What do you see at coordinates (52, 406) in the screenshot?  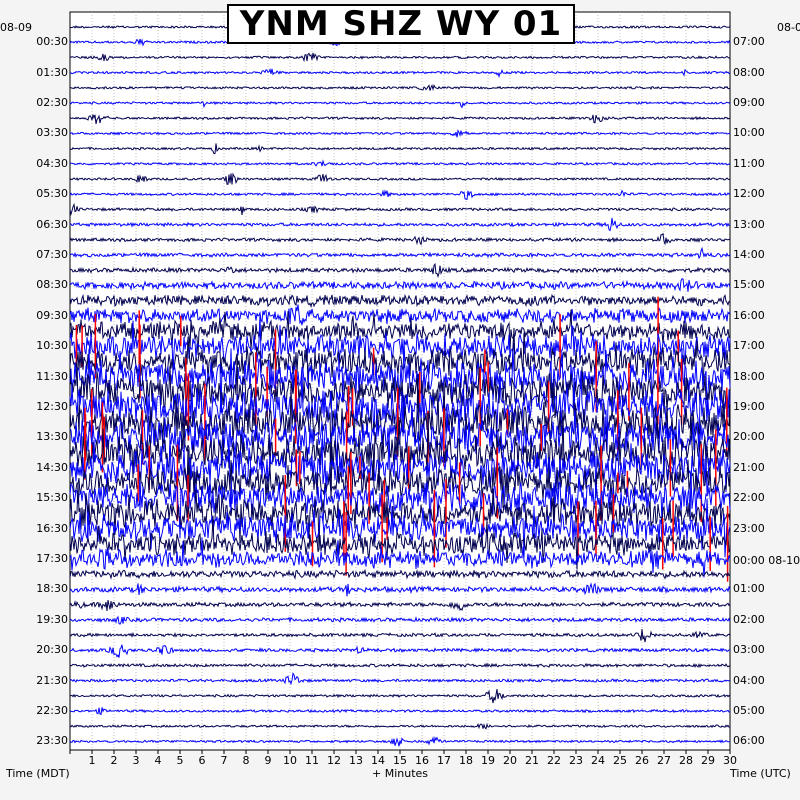 I see `left-hour-label: 12:30` at bounding box center [52, 406].